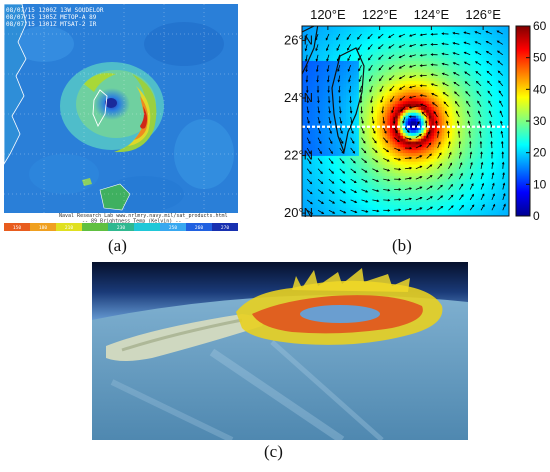 The width and height of the screenshot is (550, 472). What do you see at coordinates (121, 228) in the screenshot?
I see `scale-label: 230` at bounding box center [121, 228].